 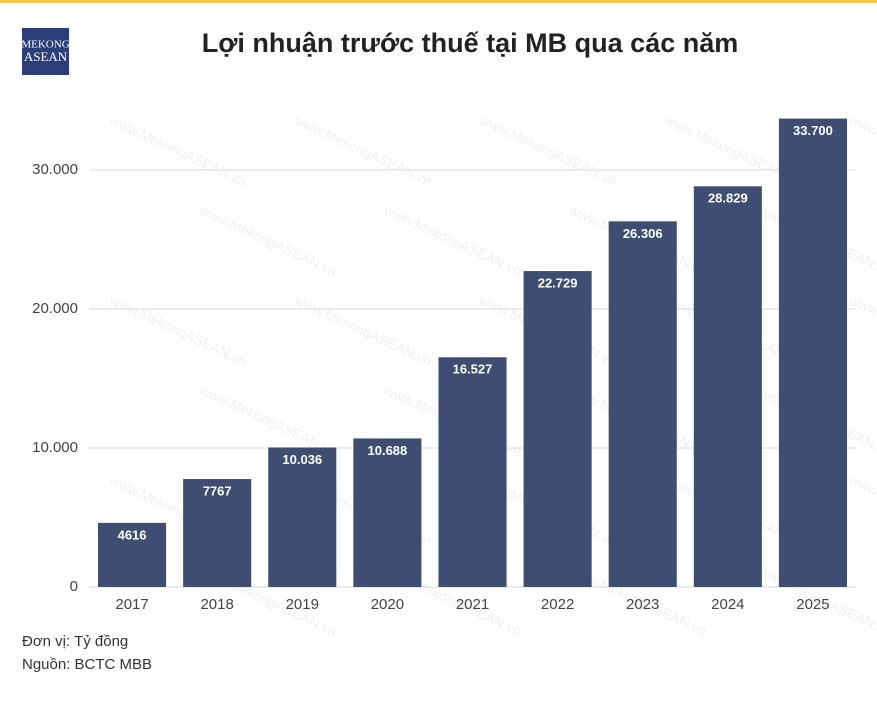 I want to click on x-tick-label: 2024, so click(x=727, y=604).